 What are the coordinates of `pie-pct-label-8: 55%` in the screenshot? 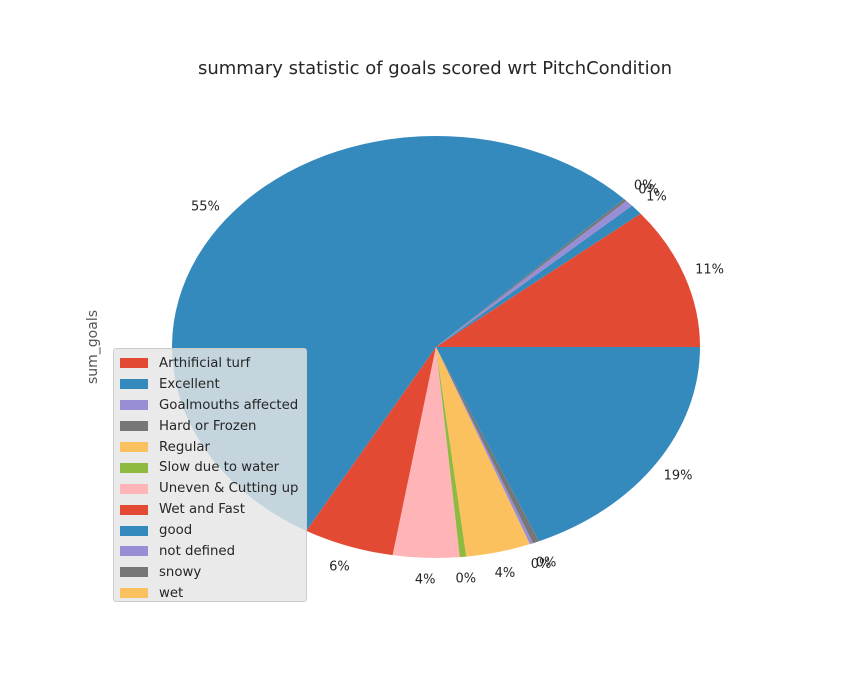 It's located at (205, 206).